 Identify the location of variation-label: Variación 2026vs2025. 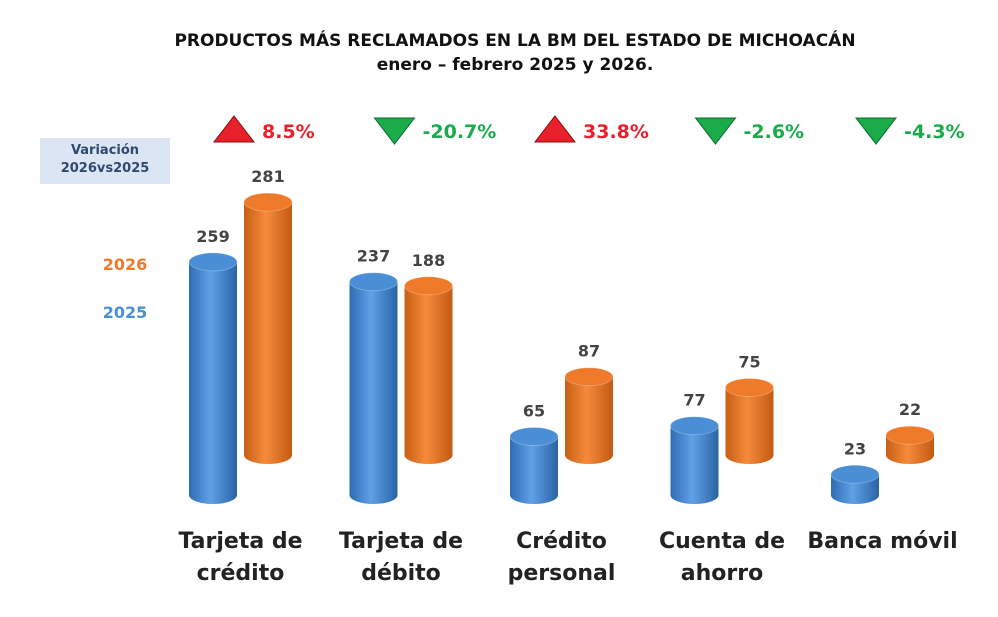
(105, 161).